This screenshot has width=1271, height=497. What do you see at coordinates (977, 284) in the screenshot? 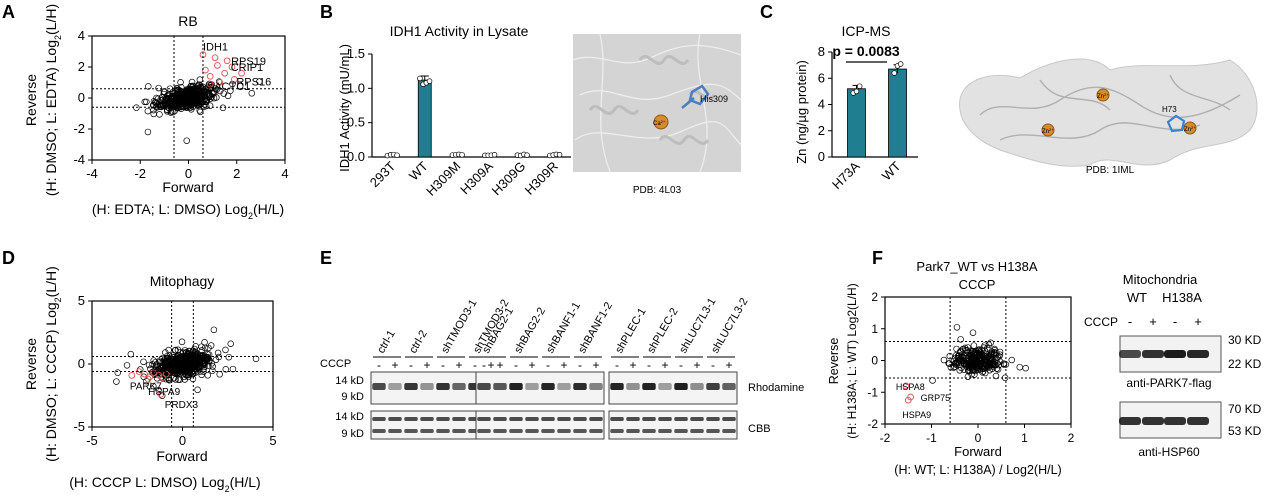
I see `panel-f-subtitle: CCCP` at bounding box center [977, 284].